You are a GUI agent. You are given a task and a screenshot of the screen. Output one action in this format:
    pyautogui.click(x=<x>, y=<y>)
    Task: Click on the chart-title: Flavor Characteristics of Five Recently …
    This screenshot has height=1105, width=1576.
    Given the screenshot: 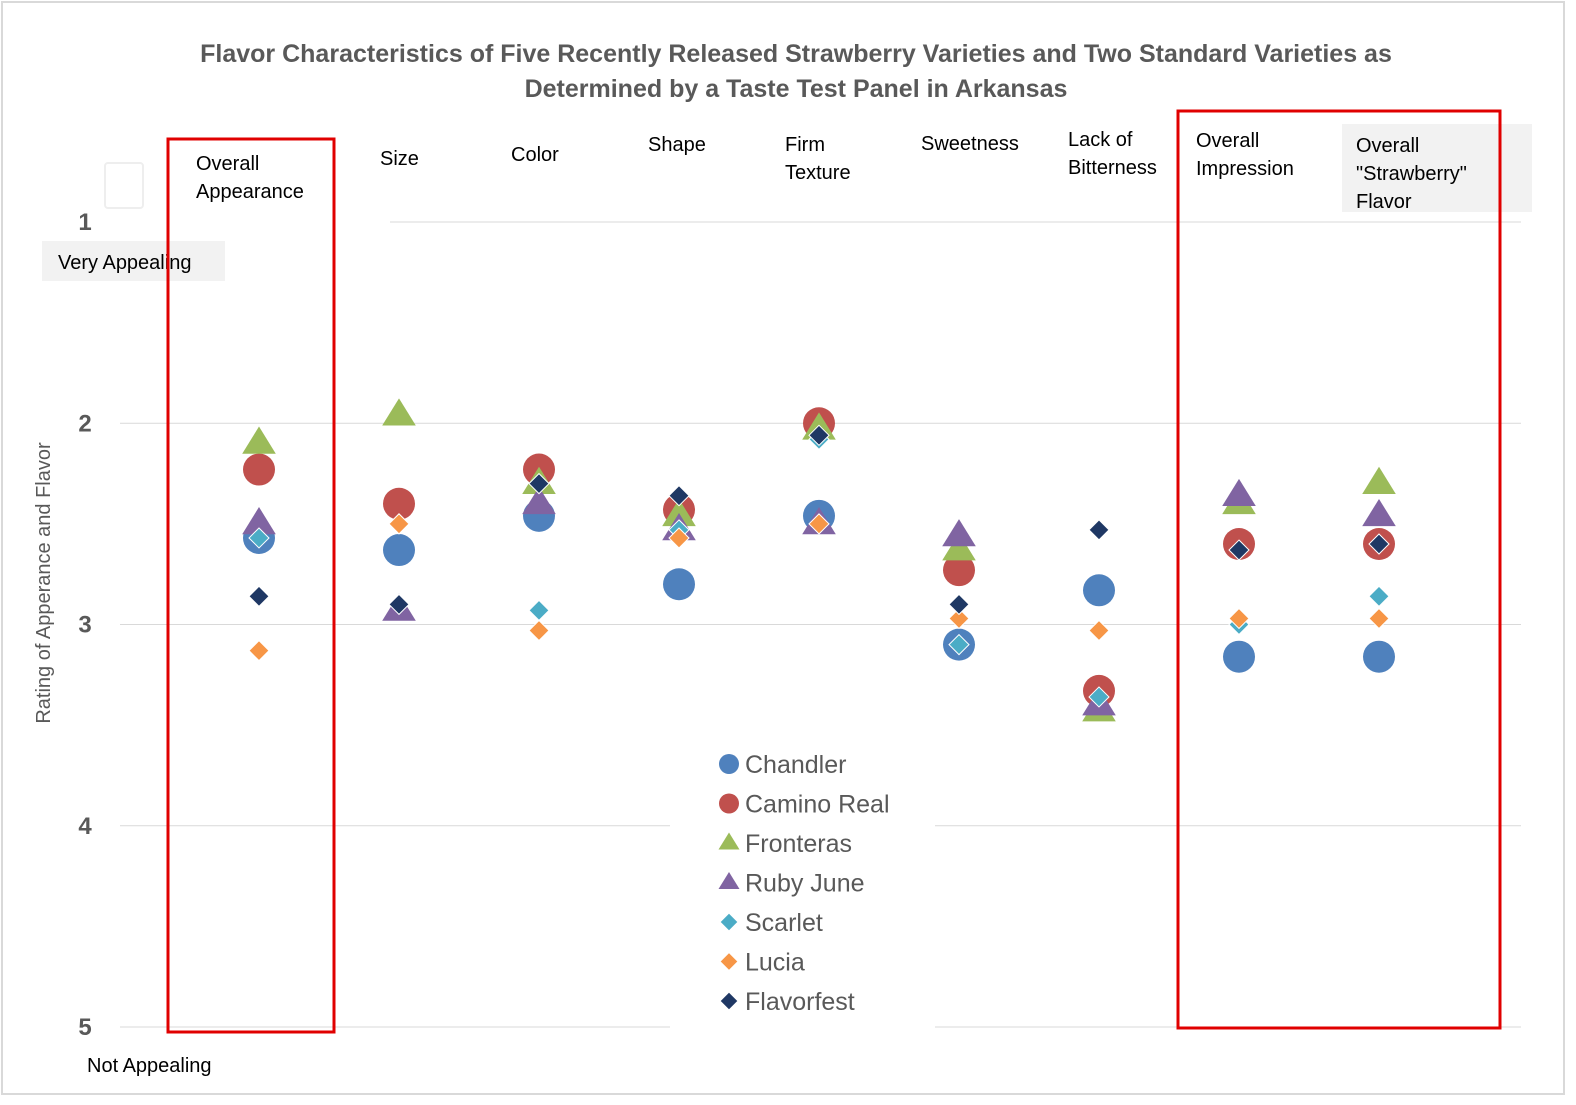 What is the action you would take?
    pyautogui.click(x=796, y=71)
    